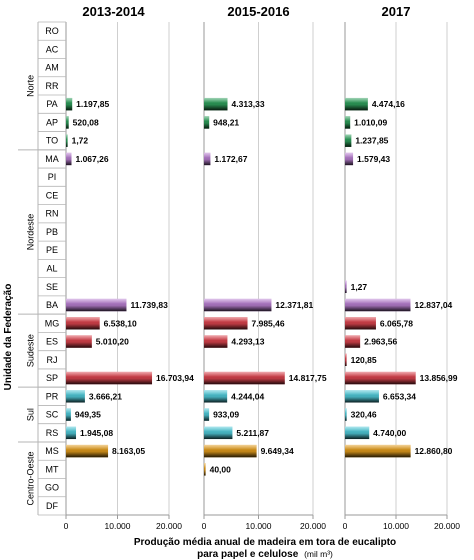 This screenshot has width=474, height=560. I want to click on category-label-rj: RJ, so click(52, 360).